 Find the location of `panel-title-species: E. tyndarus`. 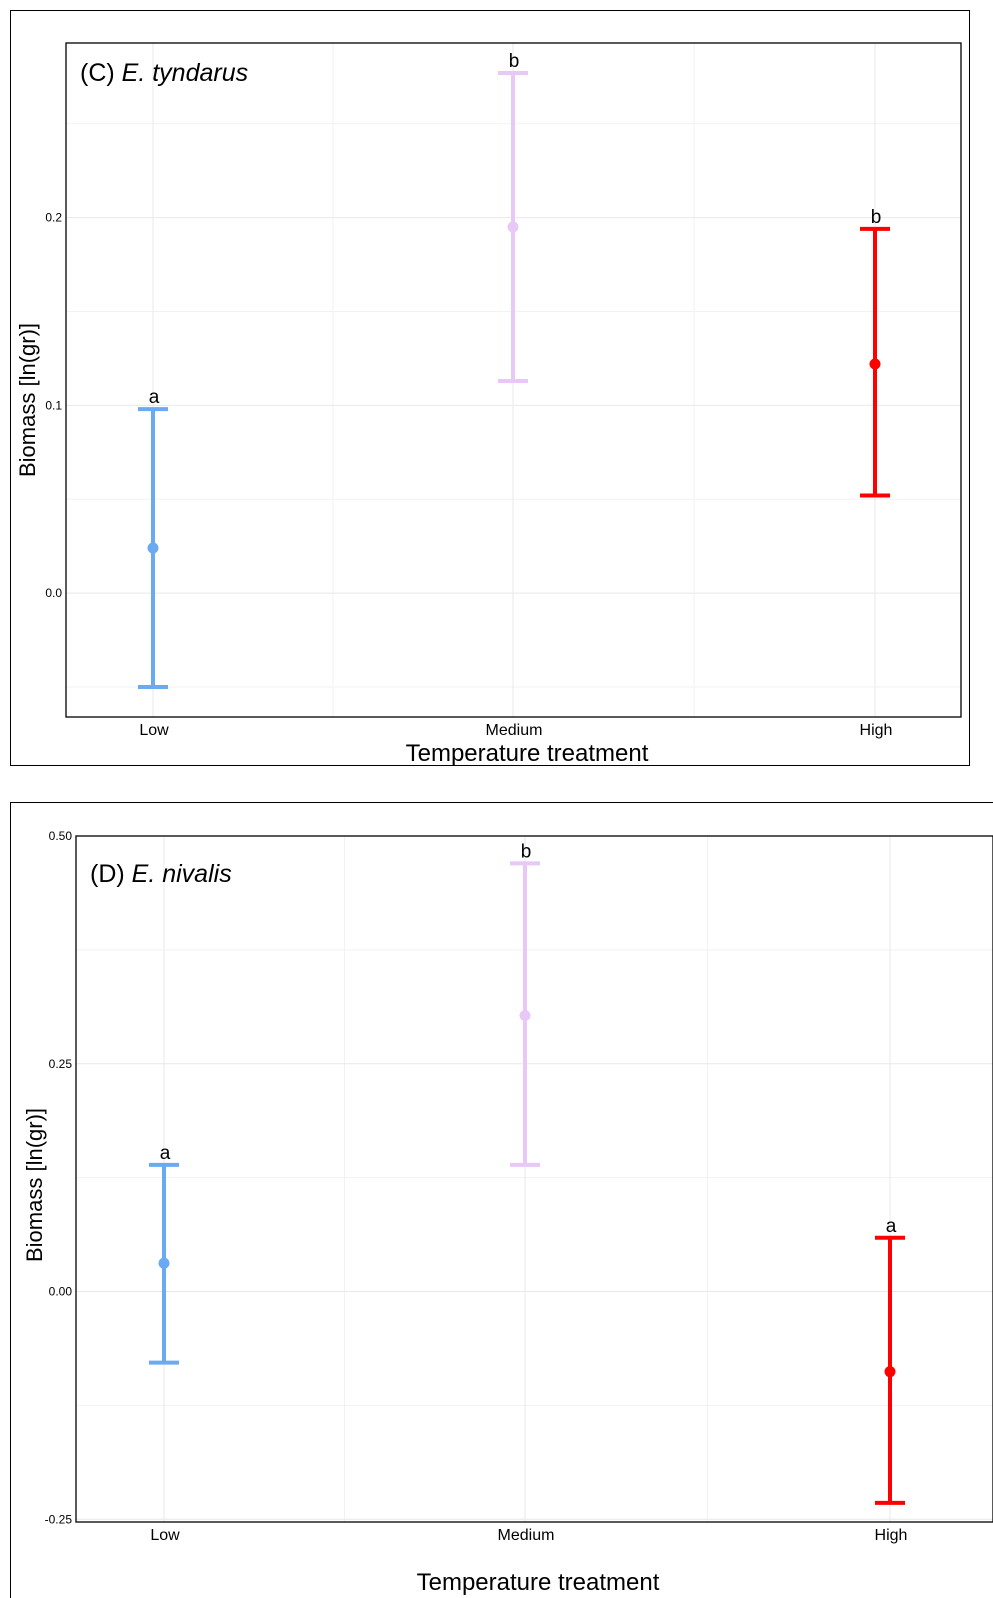

panel-title-species: E. tyndarus is located at coordinates (185, 73).